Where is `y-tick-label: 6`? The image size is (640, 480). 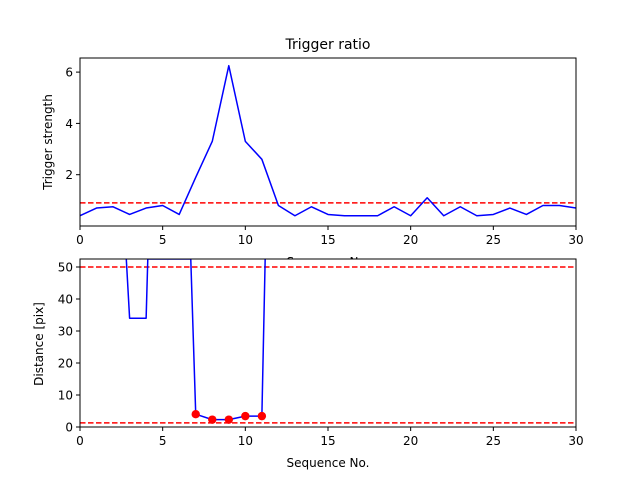 y-tick-label: 6 is located at coordinates (69, 73).